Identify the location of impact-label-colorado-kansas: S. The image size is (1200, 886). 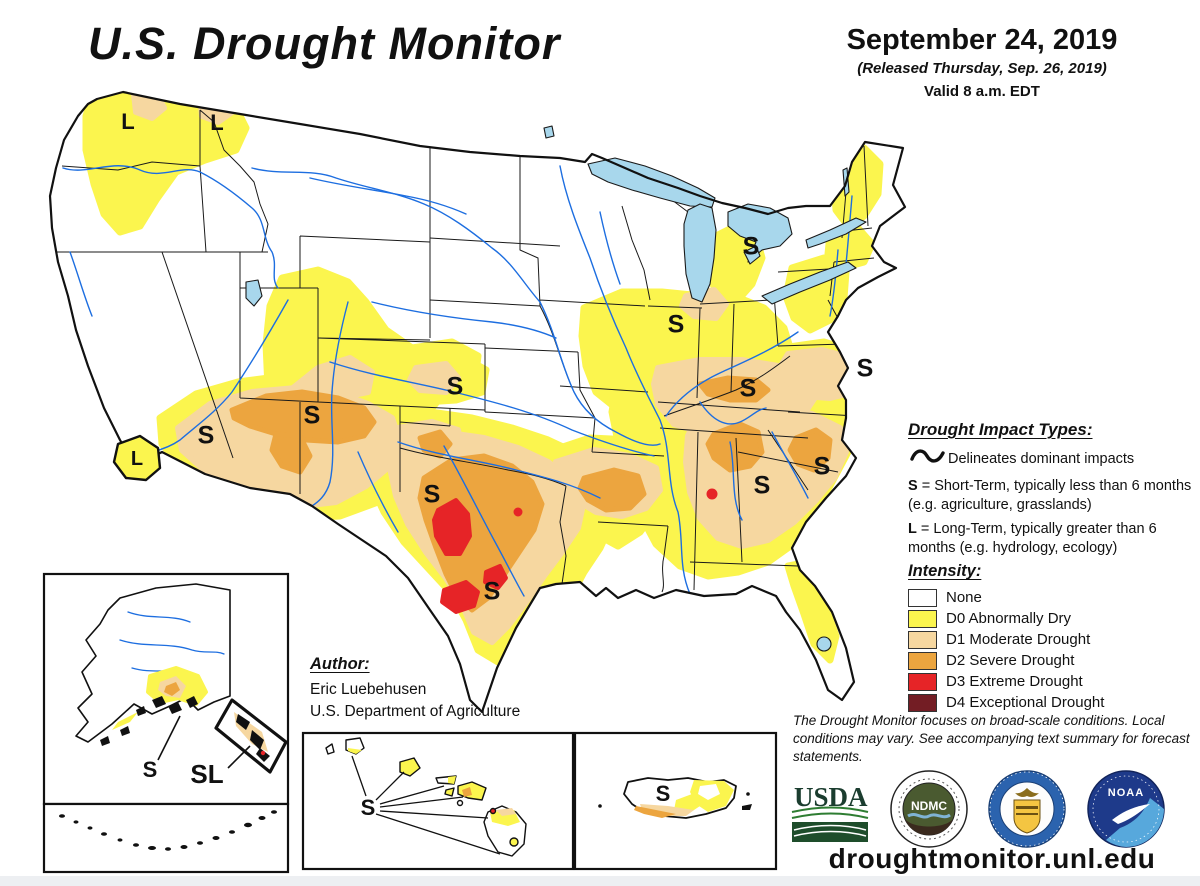
(455, 386).